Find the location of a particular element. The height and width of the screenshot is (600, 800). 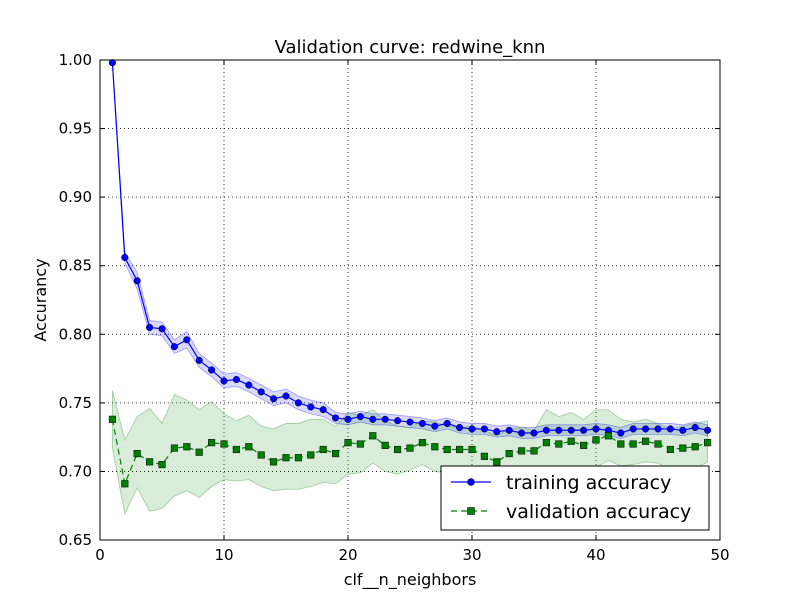

legend-marker-training is located at coordinates (471, 482).